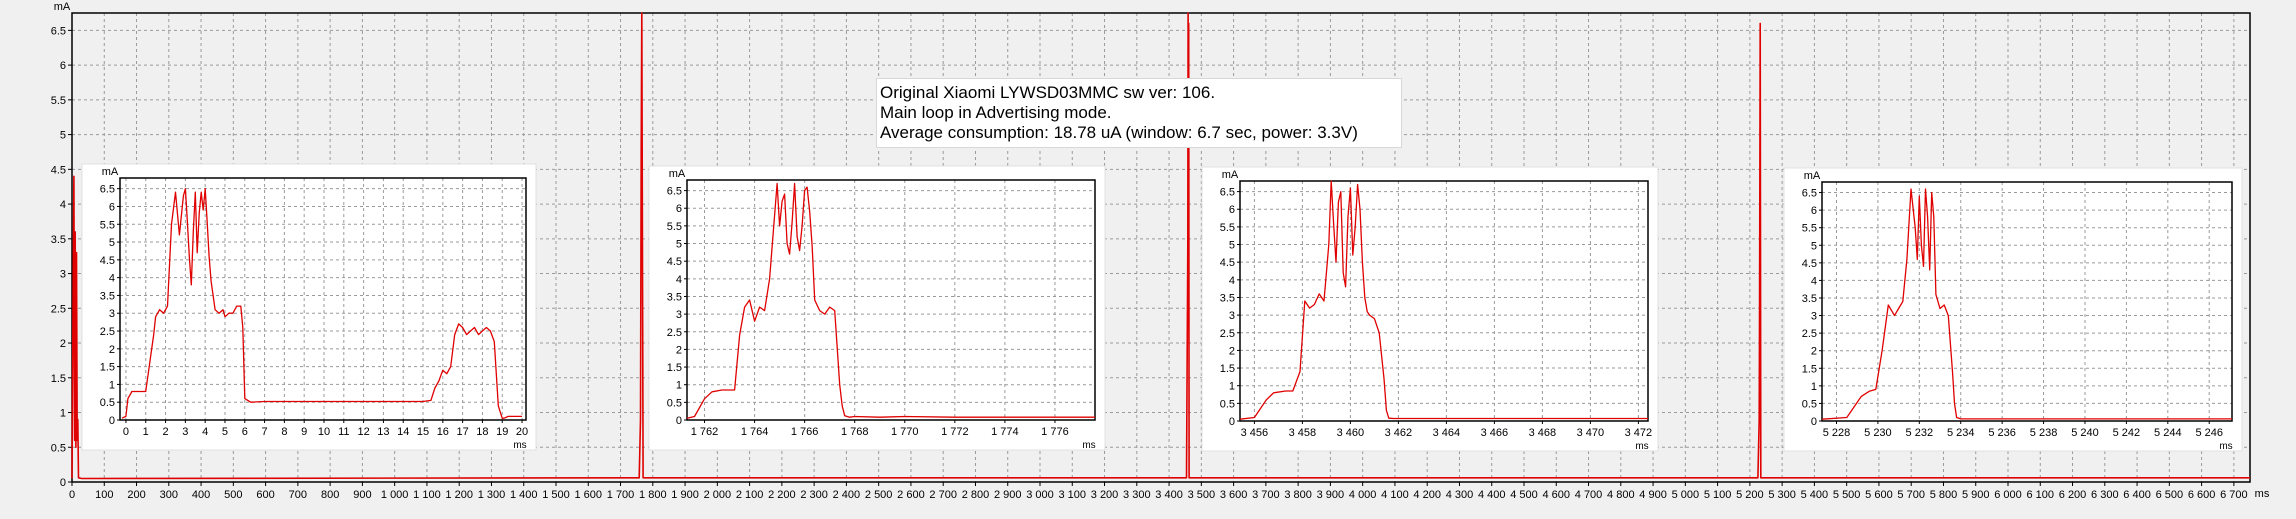 The image size is (2296, 519). What do you see at coordinates (1427, 495) in the screenshot?
I see `x-tick-label: 4 200` at bounding box center [1427, 495].